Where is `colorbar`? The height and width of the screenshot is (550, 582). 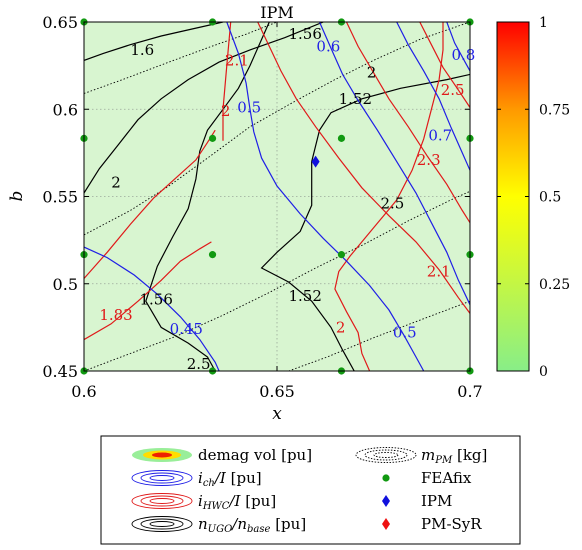 colorbar is located at coordinates (513, 196).